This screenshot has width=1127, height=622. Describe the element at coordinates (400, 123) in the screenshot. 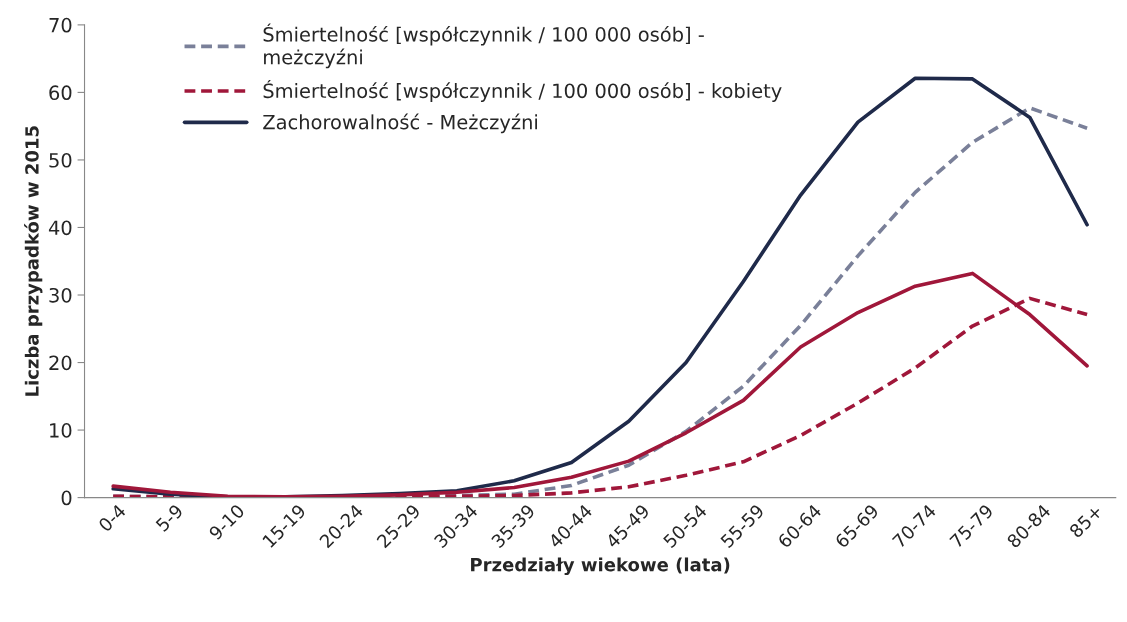

I see `legend-label: Zachorowalność - Meżczyźni` at that location.